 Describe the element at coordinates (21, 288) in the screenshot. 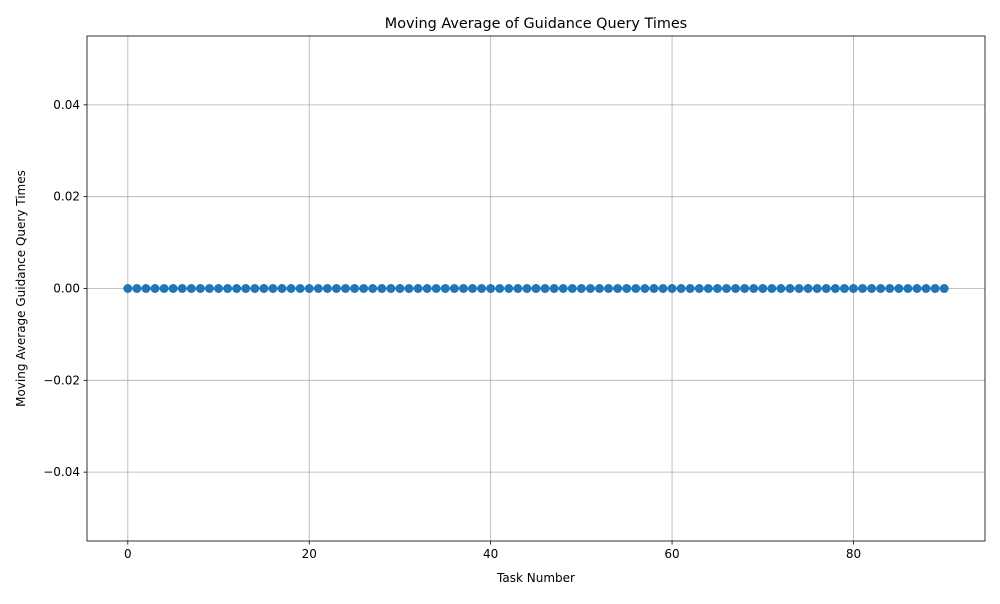

I see `y-axis-label: Moving Average Guidance Query Times` at that location.